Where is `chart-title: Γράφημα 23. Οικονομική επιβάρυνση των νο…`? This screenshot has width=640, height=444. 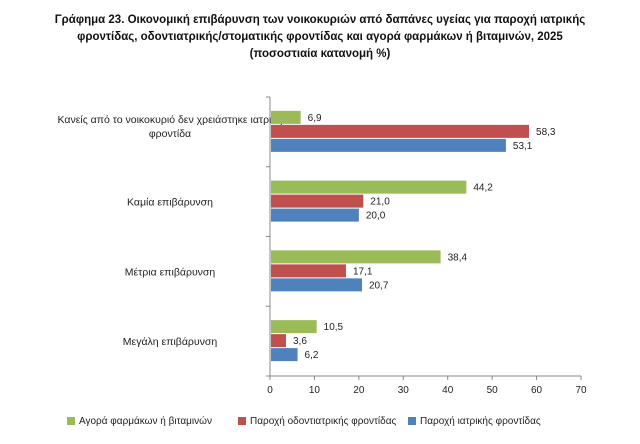
chart-title: Γράφημα 23. Οικονομική επιβάρυνση των νο… is located at coordinates (320, 37).